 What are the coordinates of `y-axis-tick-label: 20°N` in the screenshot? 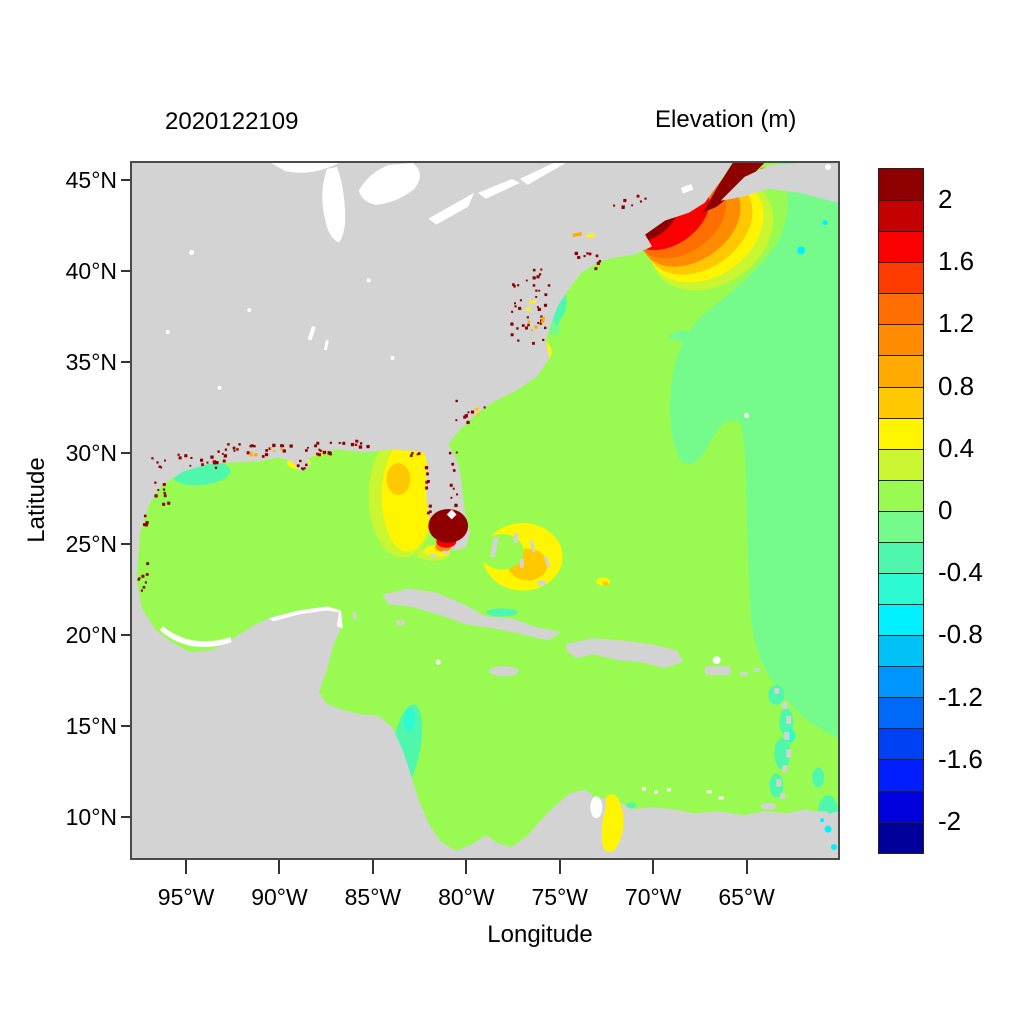 It's located at (91, 635).